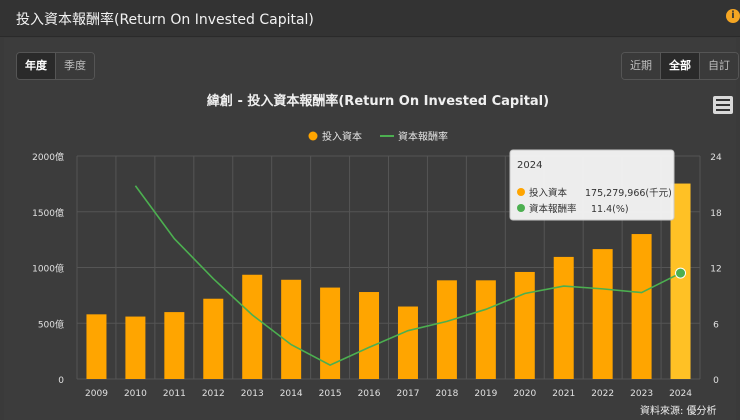 This screenshot has height=420, width=740. I want to click on legend-item-return-rate: 資本報酬率, so click(423, 136).